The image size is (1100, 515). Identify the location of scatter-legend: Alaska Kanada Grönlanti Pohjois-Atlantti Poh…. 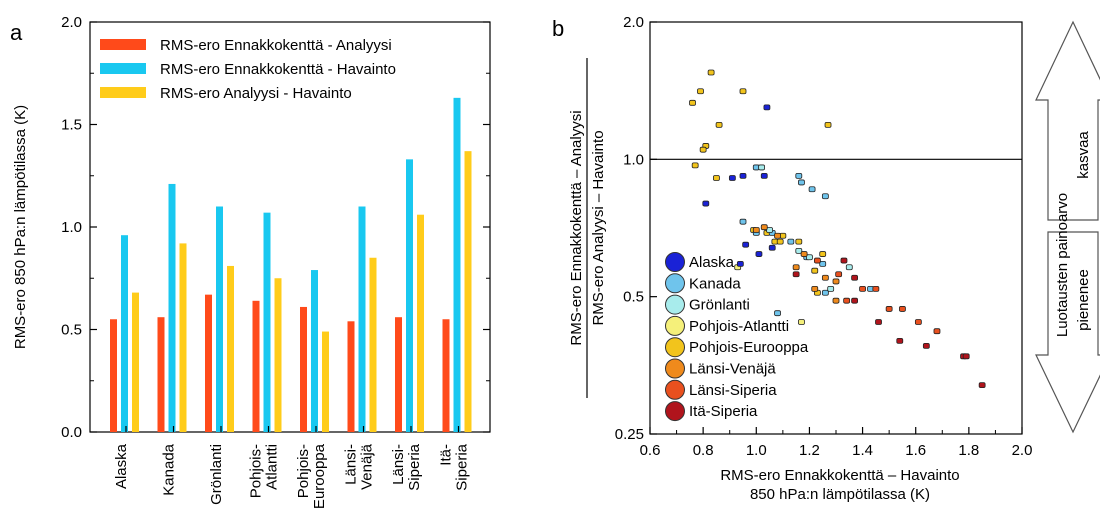
(737, 337).